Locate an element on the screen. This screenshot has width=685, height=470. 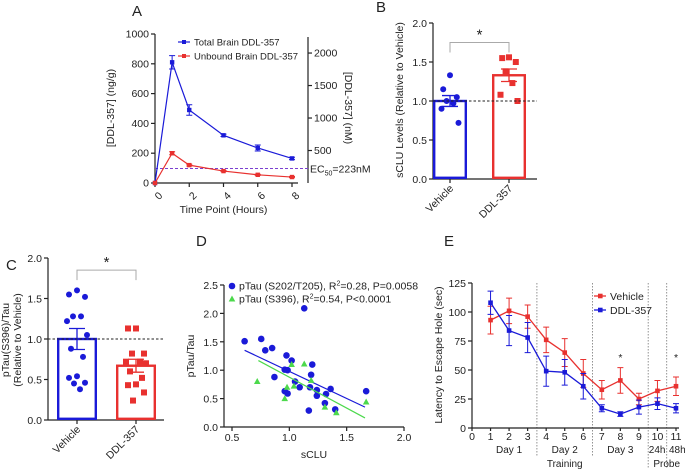
legend-label: DDL-357 is located at coordinates (631, 311).